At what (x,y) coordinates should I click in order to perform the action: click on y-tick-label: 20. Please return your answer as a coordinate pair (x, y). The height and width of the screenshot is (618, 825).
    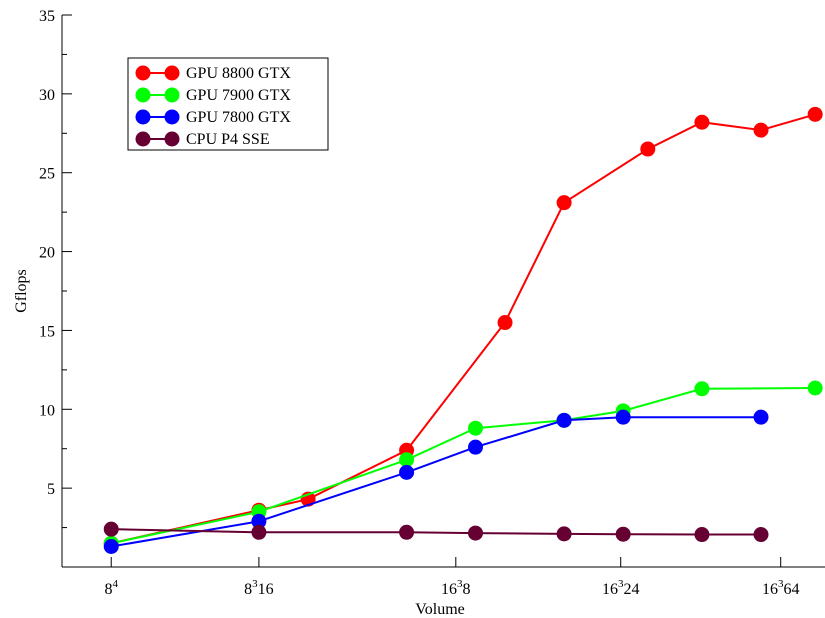
    Looking at the image, I should click on (47, 253).